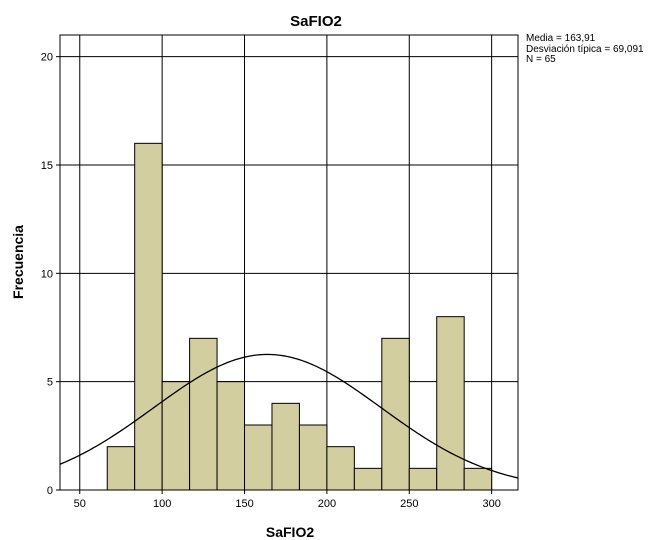 The image size is (668, 540). What do you see at coordinates (491, 504) in the screenshot?
I see `x-tick-label: 300` at bounding box center [491, 504].